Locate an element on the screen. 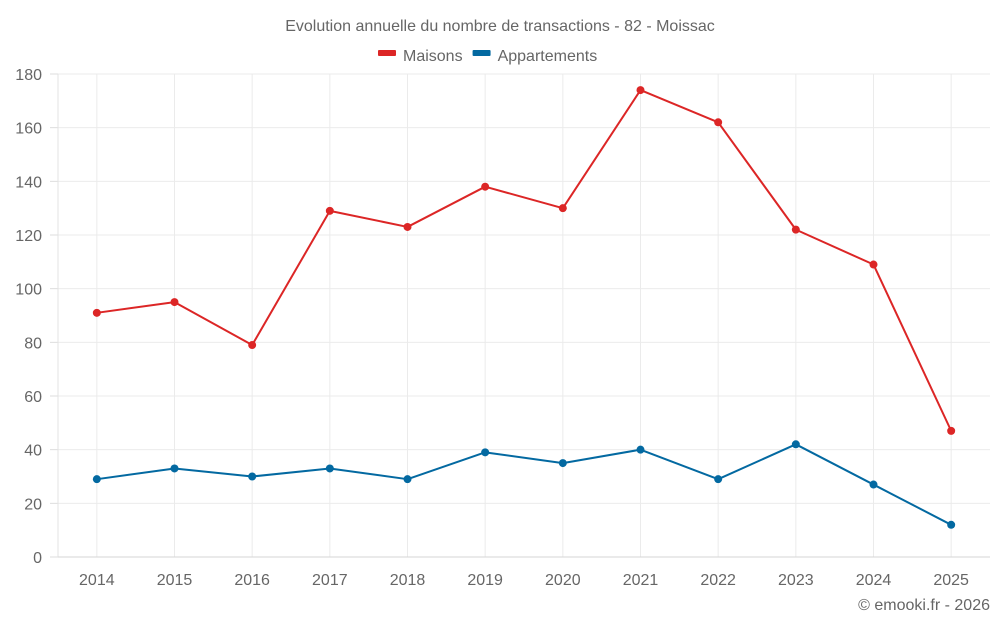 Image resolution: width=1000 pixels, height=625 pixels. y-tick-label: 40 is located at coordinates (33, 451).